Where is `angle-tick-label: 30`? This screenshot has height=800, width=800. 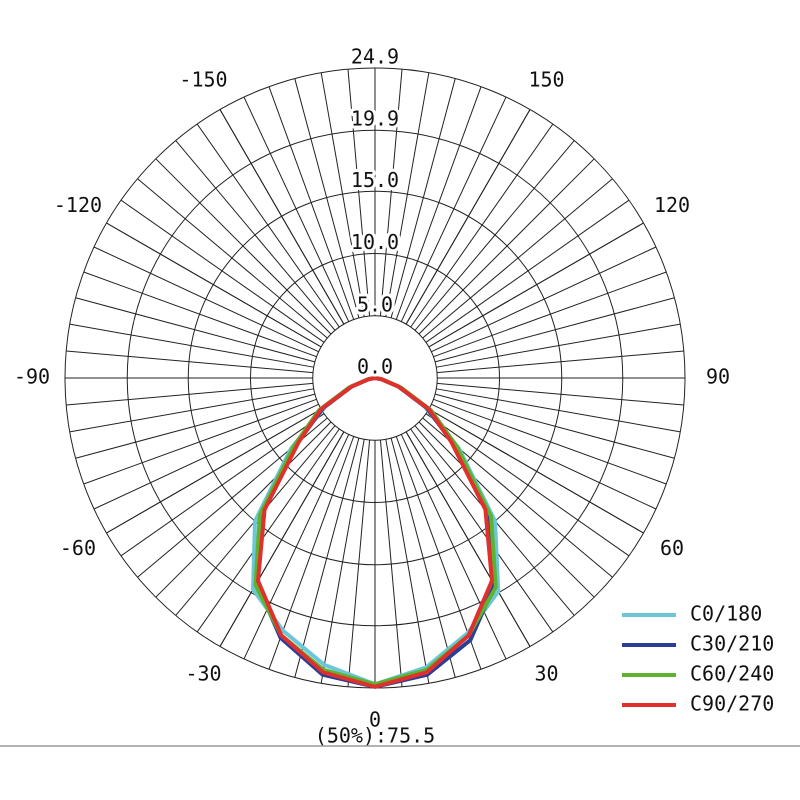
angle-tick-label: 30 is located at coordinates (546, 674).